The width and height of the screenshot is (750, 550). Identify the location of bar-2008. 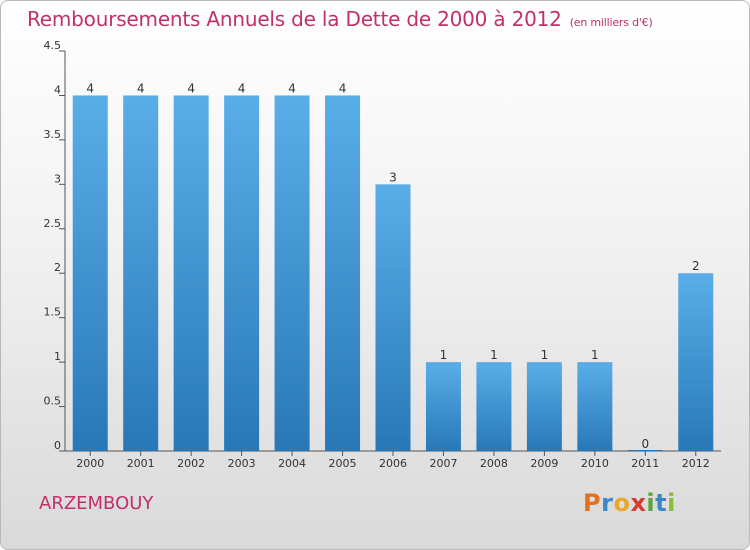
(494, 406).